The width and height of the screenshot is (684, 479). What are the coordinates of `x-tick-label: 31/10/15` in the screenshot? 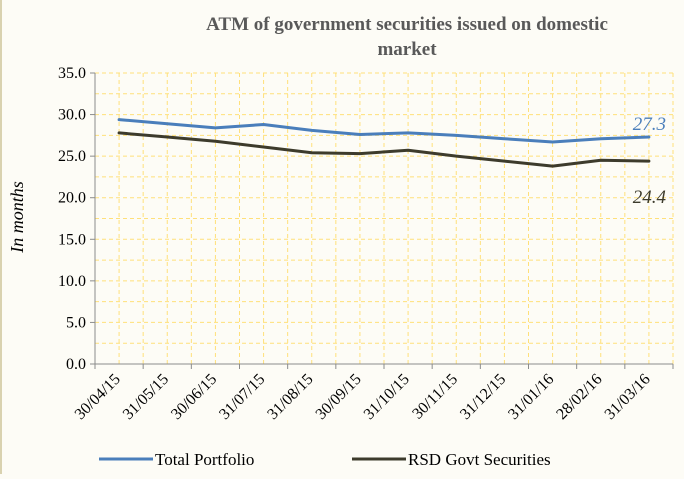 It's located at (387, 397).